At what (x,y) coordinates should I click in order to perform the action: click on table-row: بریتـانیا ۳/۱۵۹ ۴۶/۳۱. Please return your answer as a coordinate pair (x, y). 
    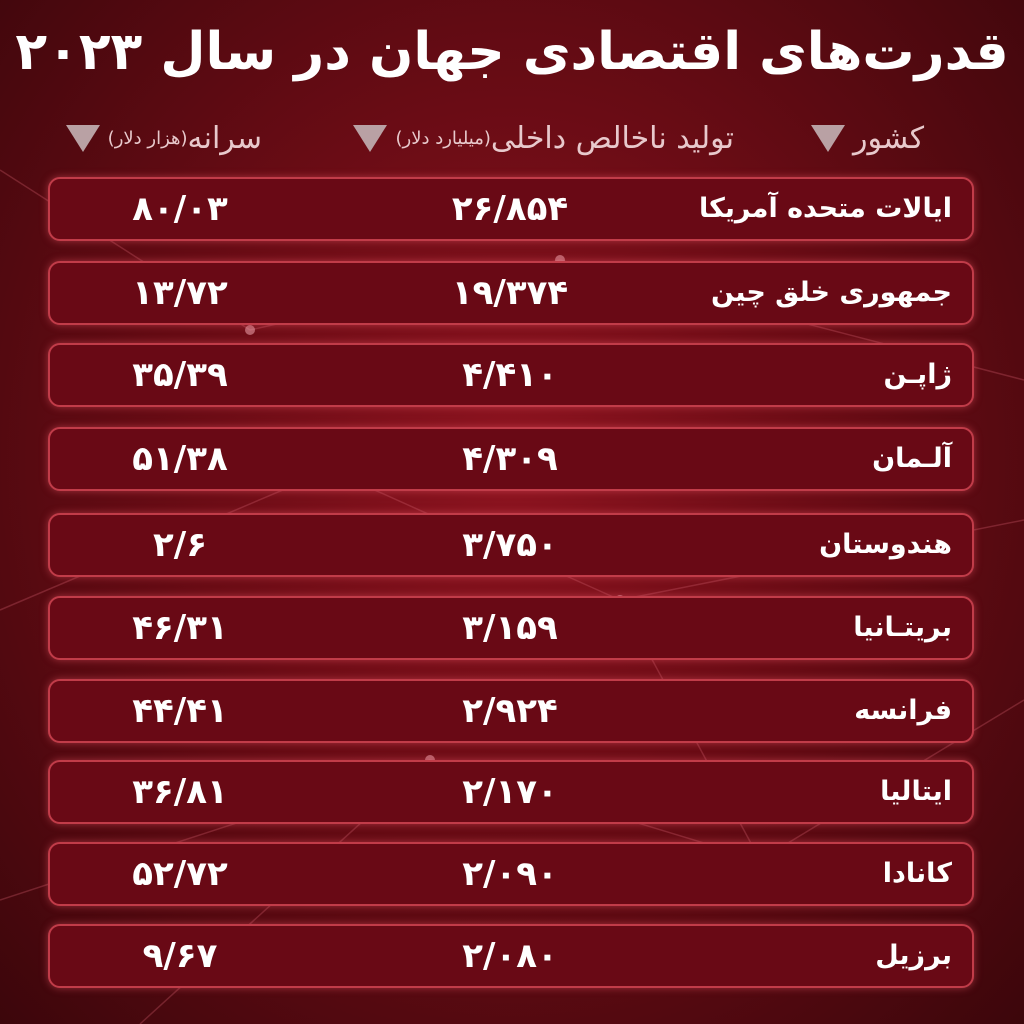
    Looking at the image, I should click on (511, 628).